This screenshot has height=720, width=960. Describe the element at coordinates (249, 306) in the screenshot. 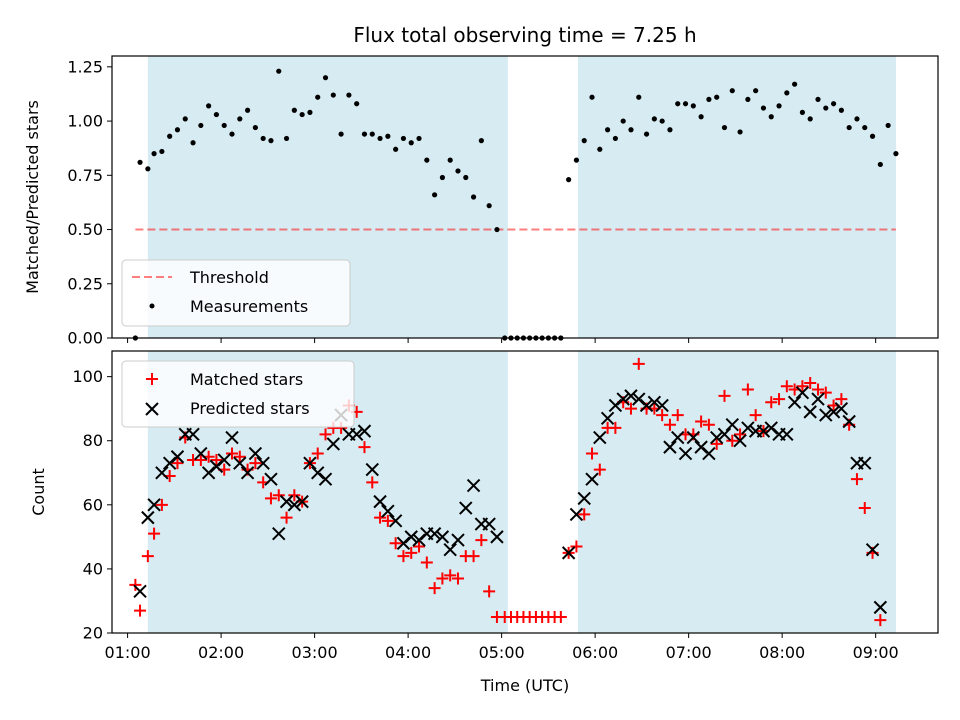

I see `measurements-legend-label: Measurements` at that location.